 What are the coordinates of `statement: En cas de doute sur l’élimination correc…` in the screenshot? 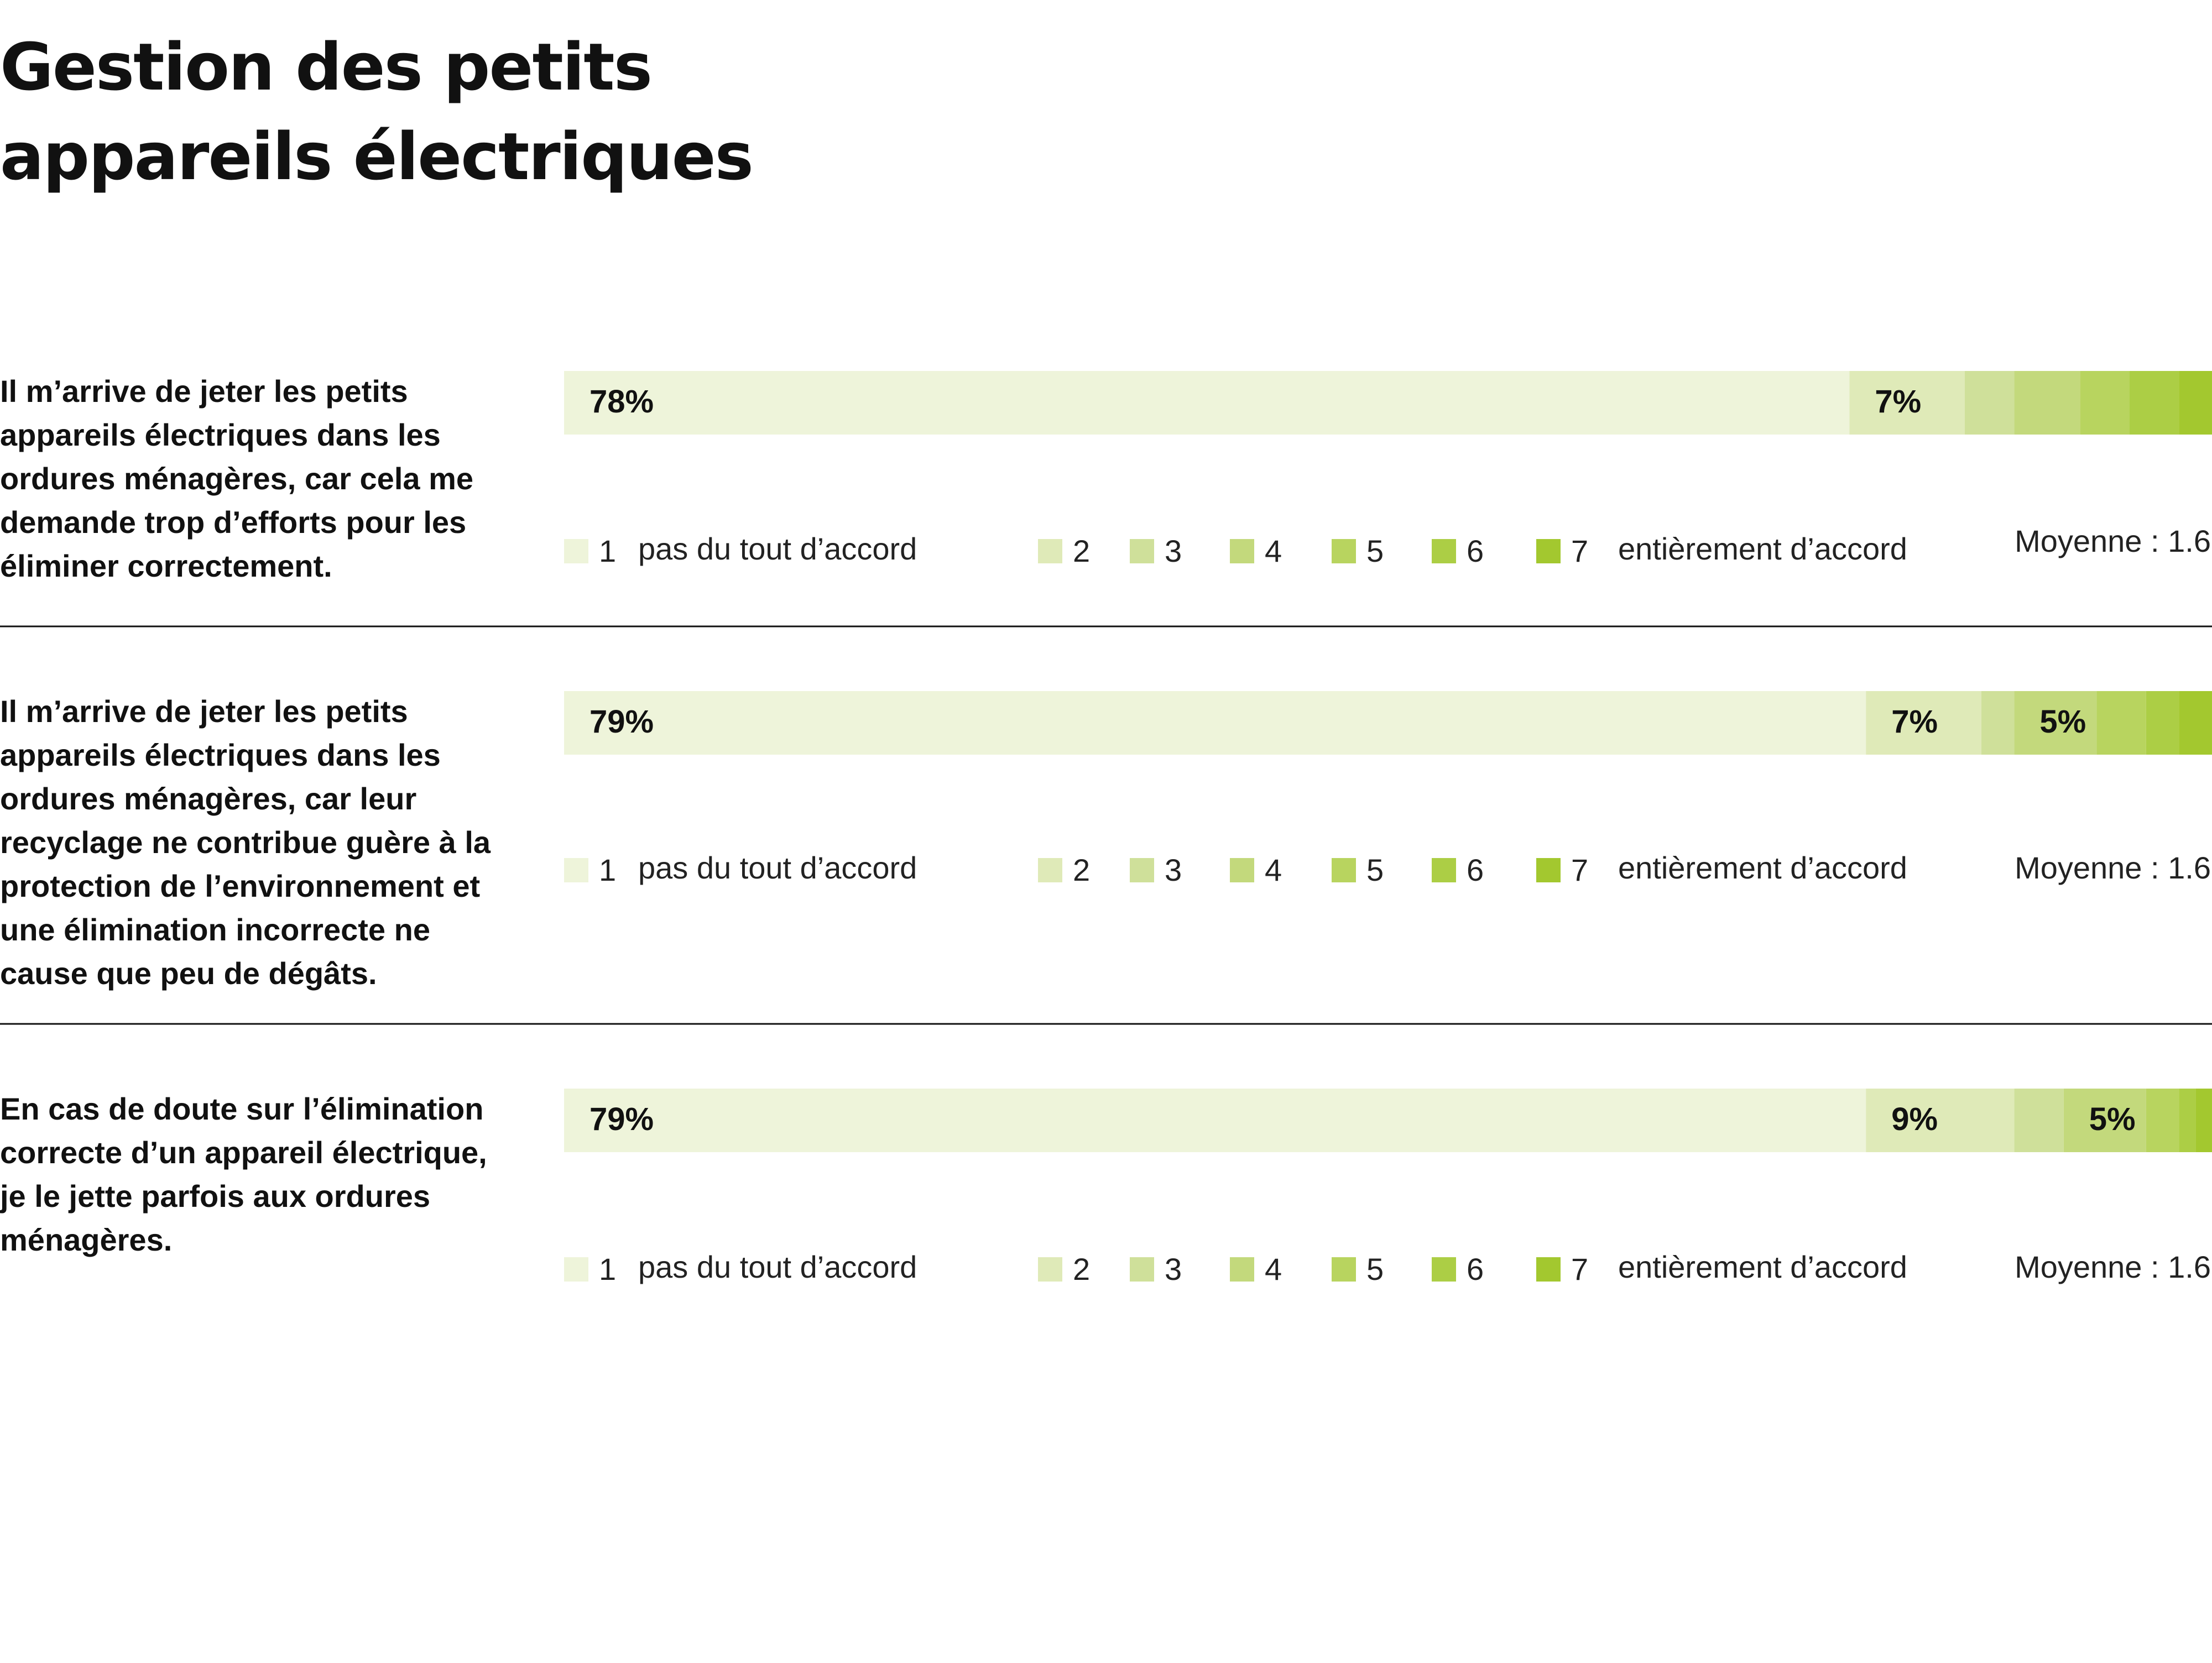 It's located at (244, 1174).